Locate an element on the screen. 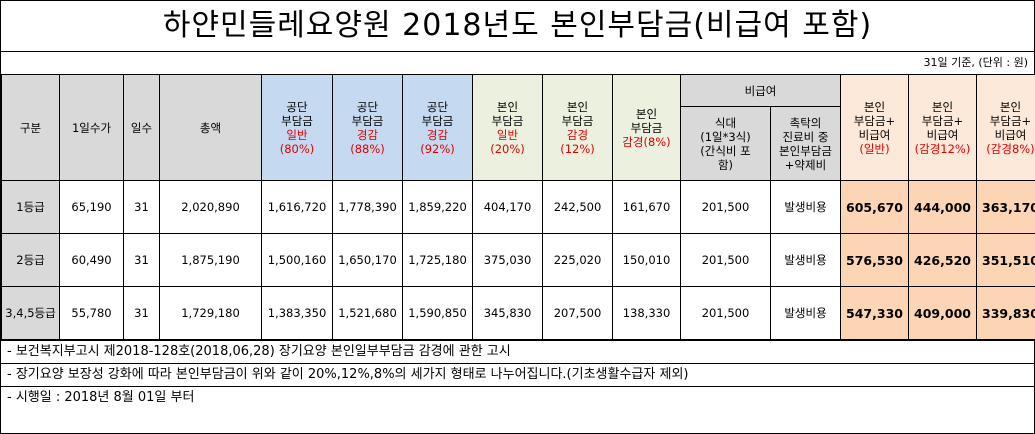 This screenshot has width=1035, height=434. sum12-cell: 426,520 is located at coordinates (942, 260).